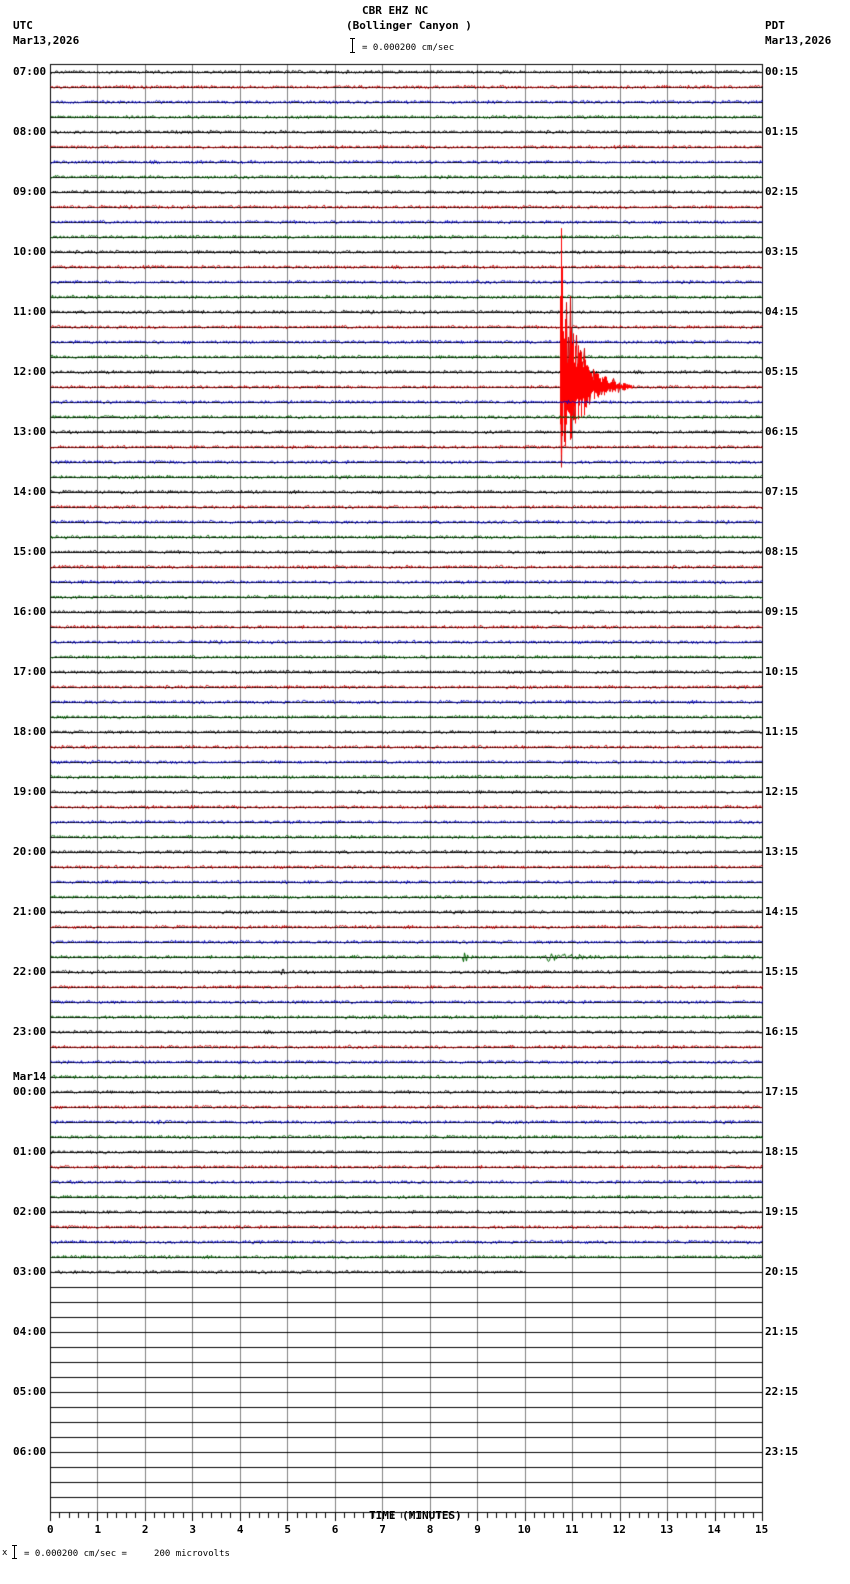  What do you see at coordinates (30, 311) in the screenshot?
I see `left-time-label: 11:00` at bounding box center [30, 311].